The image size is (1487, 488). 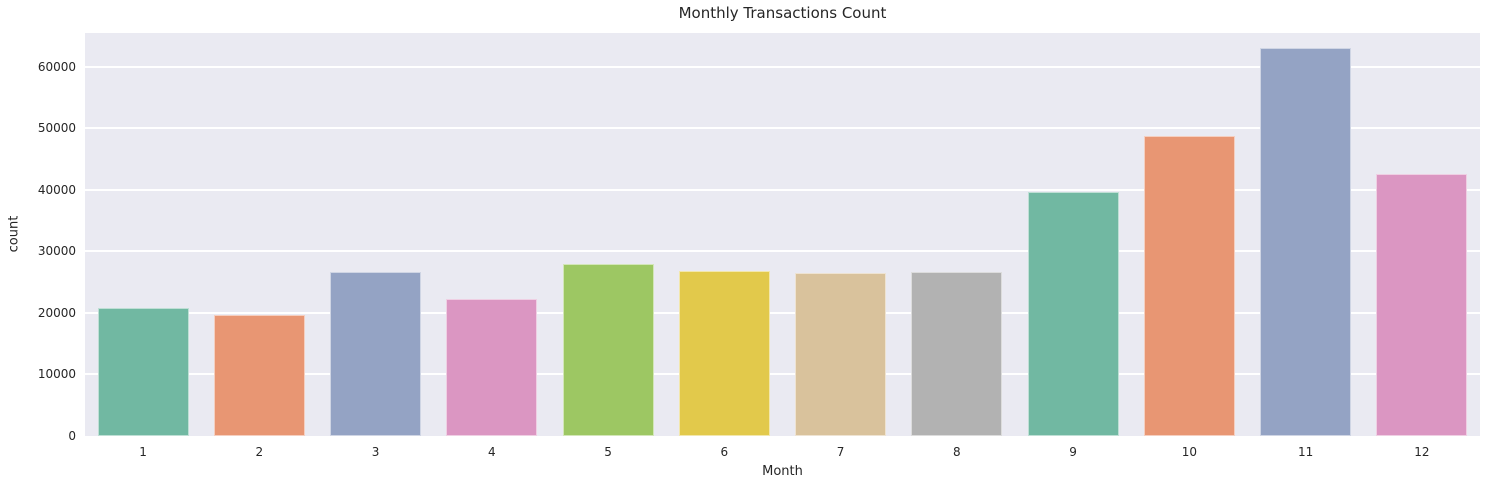 What do you see at coordinates (56, 128) in the screenshot?
I see `y-tick-label-50000: 50000` at bounding box center [56, 128].